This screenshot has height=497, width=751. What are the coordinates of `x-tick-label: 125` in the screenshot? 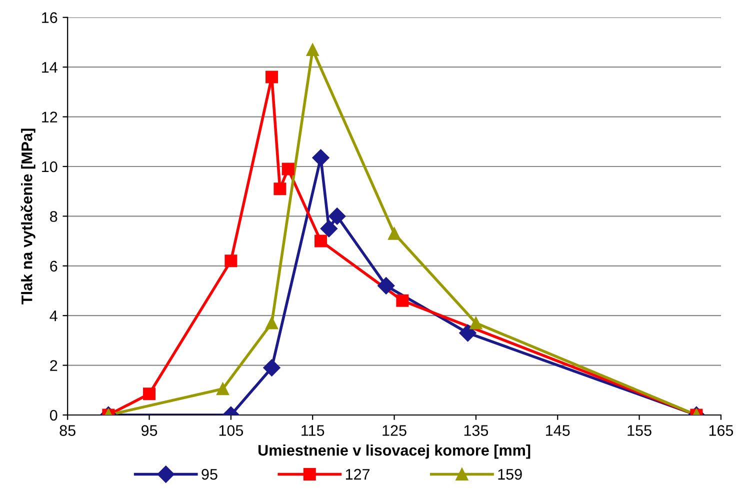 It's located at (394, 430).